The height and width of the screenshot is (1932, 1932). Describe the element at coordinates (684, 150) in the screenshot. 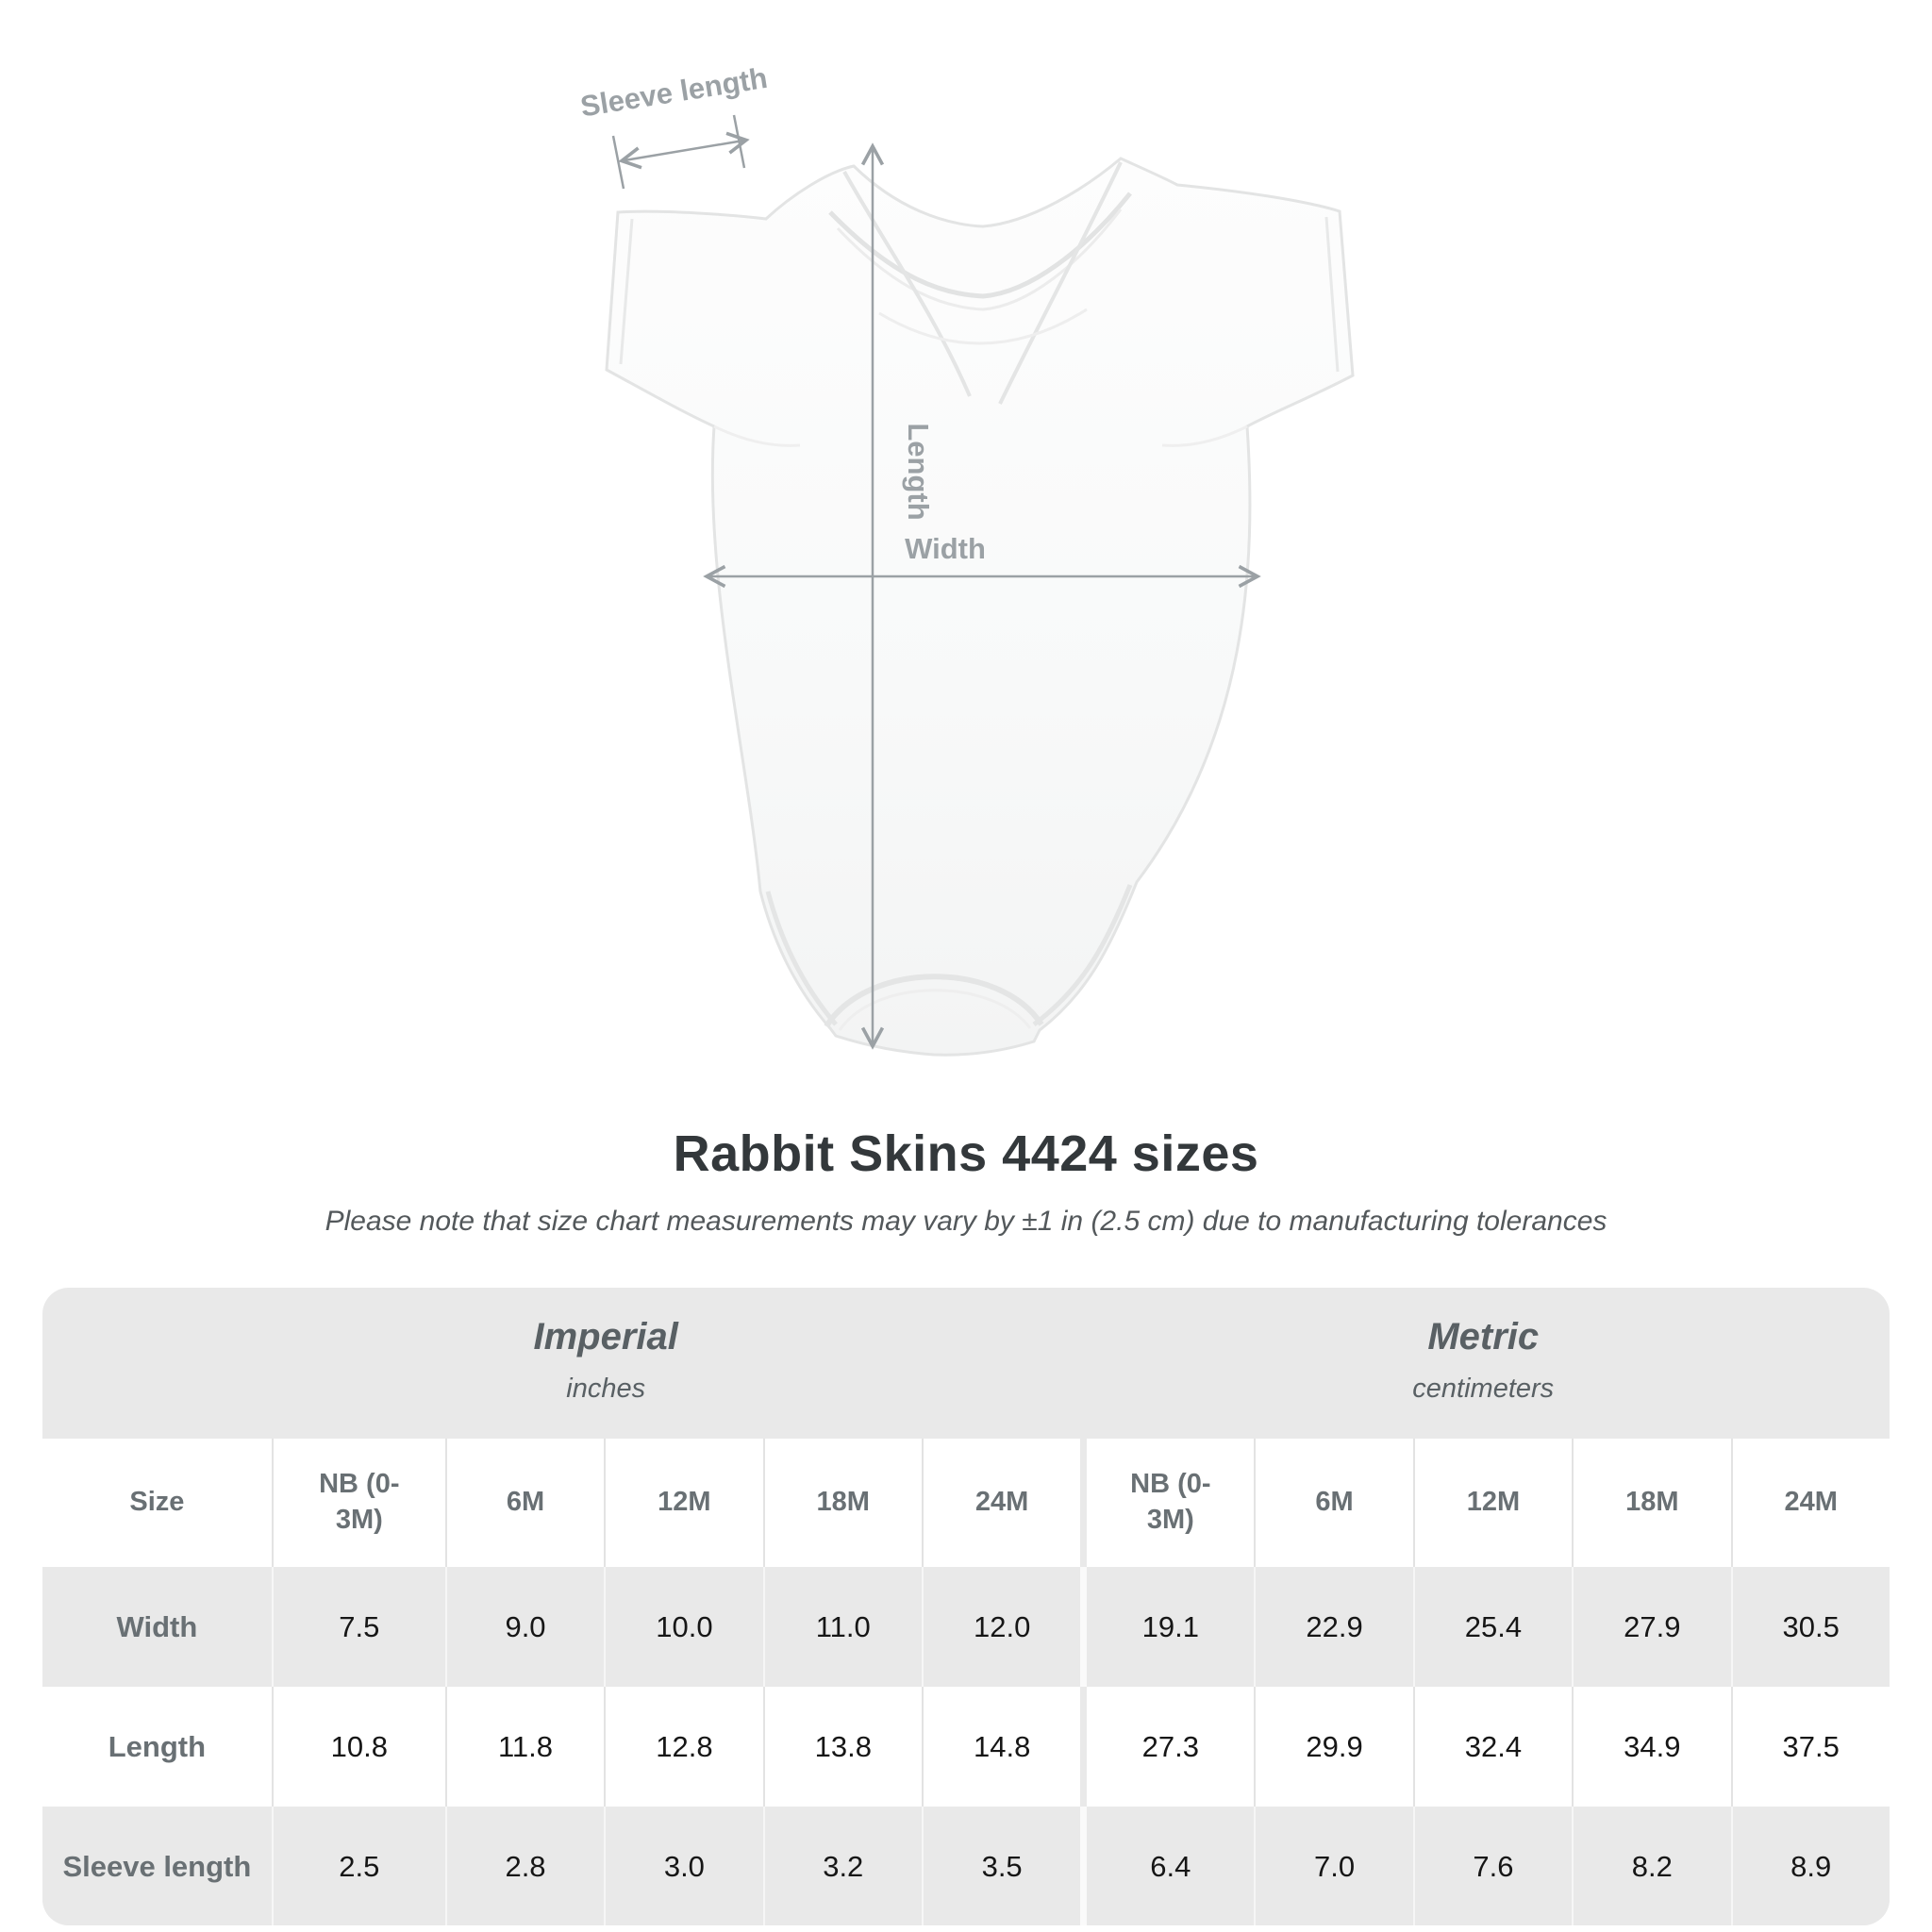

I see `sleeve-length-arrow` at that location.